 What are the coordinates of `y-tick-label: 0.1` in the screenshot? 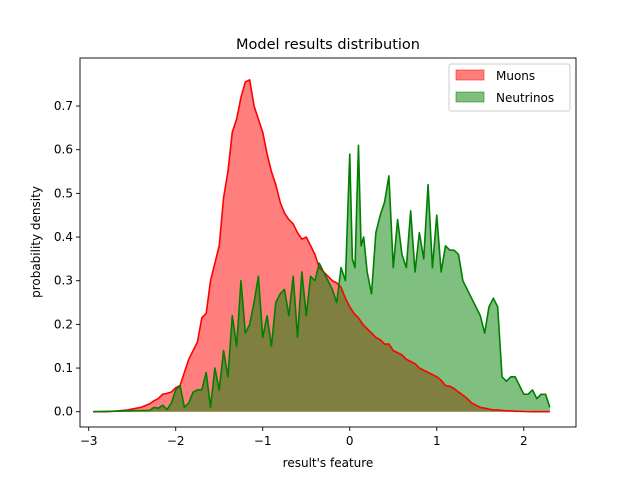 It's located at (63, 368).